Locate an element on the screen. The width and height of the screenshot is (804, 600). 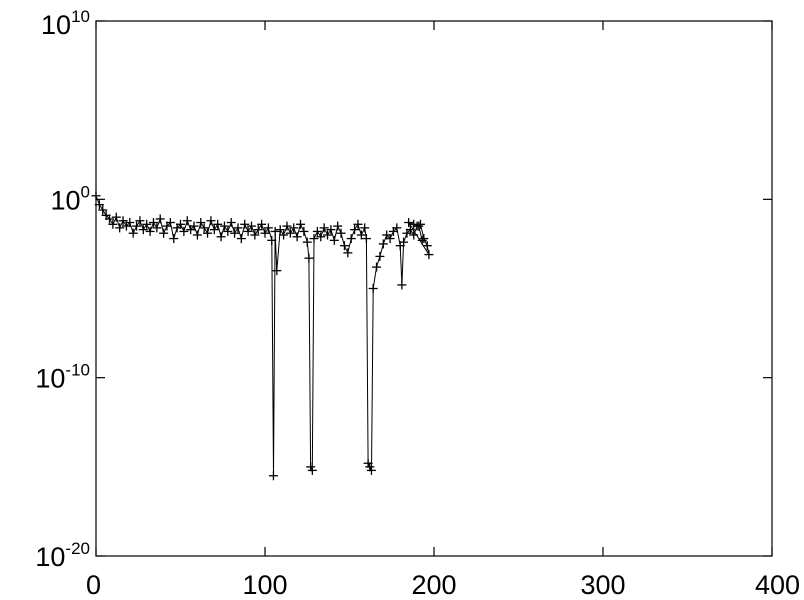
x-tick-label: 300 is located at coordinates (602, 585).